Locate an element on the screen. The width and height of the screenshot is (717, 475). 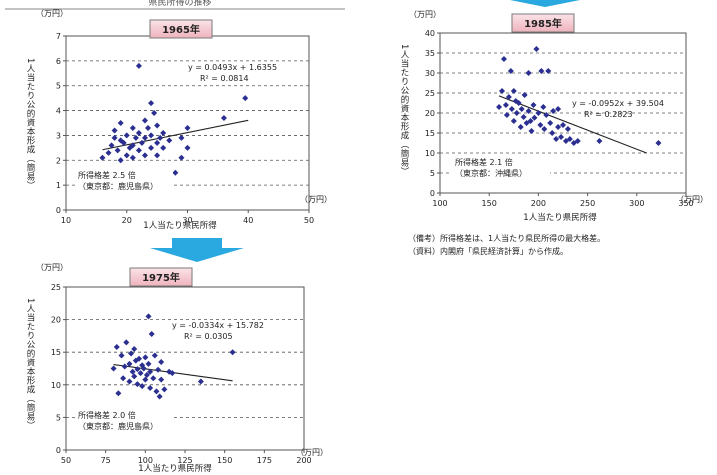
chart-title: 1975年 is located at coordinates (161, 277).